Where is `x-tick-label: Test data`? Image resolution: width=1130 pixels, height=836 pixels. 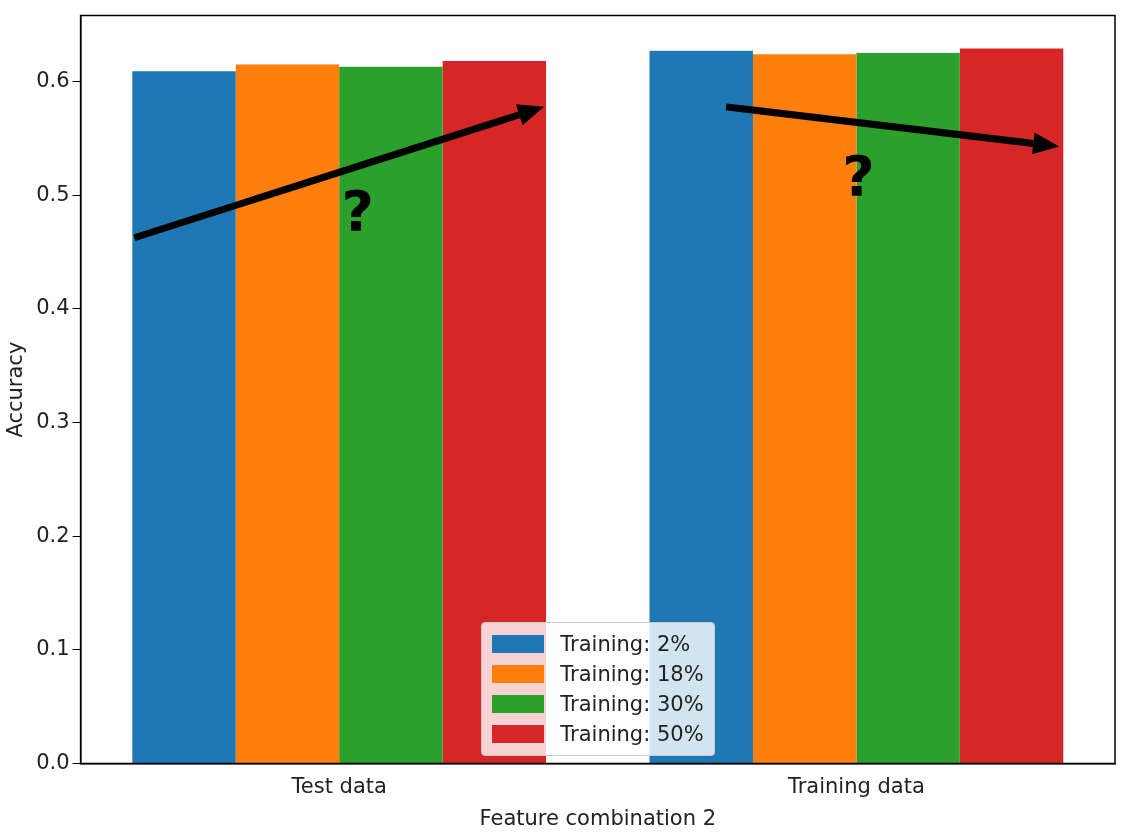 x-tick-label: Test data is located at coordinates (338, 785).